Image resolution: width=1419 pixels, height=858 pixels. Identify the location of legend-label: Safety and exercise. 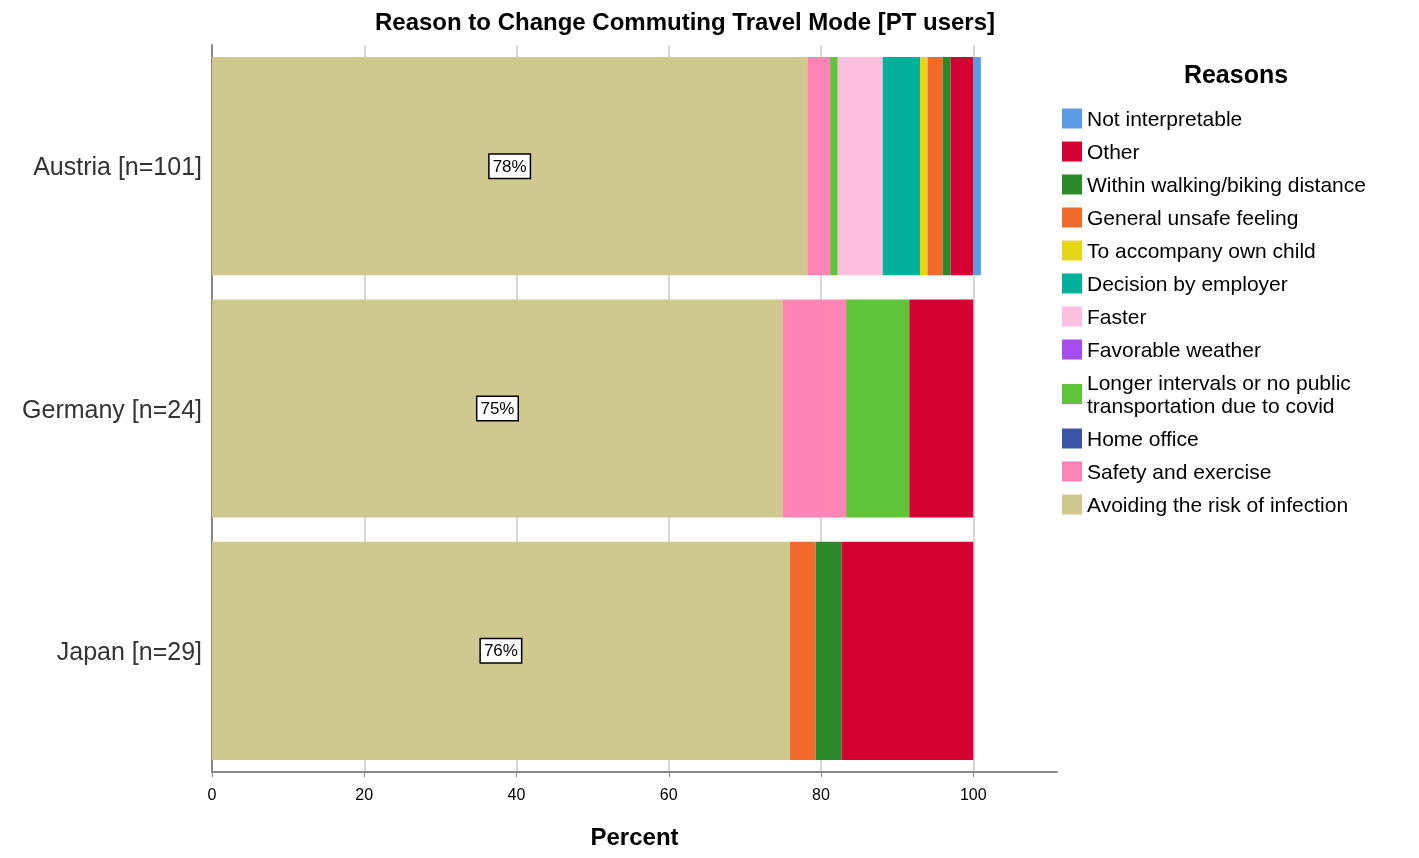
(1179, 471).